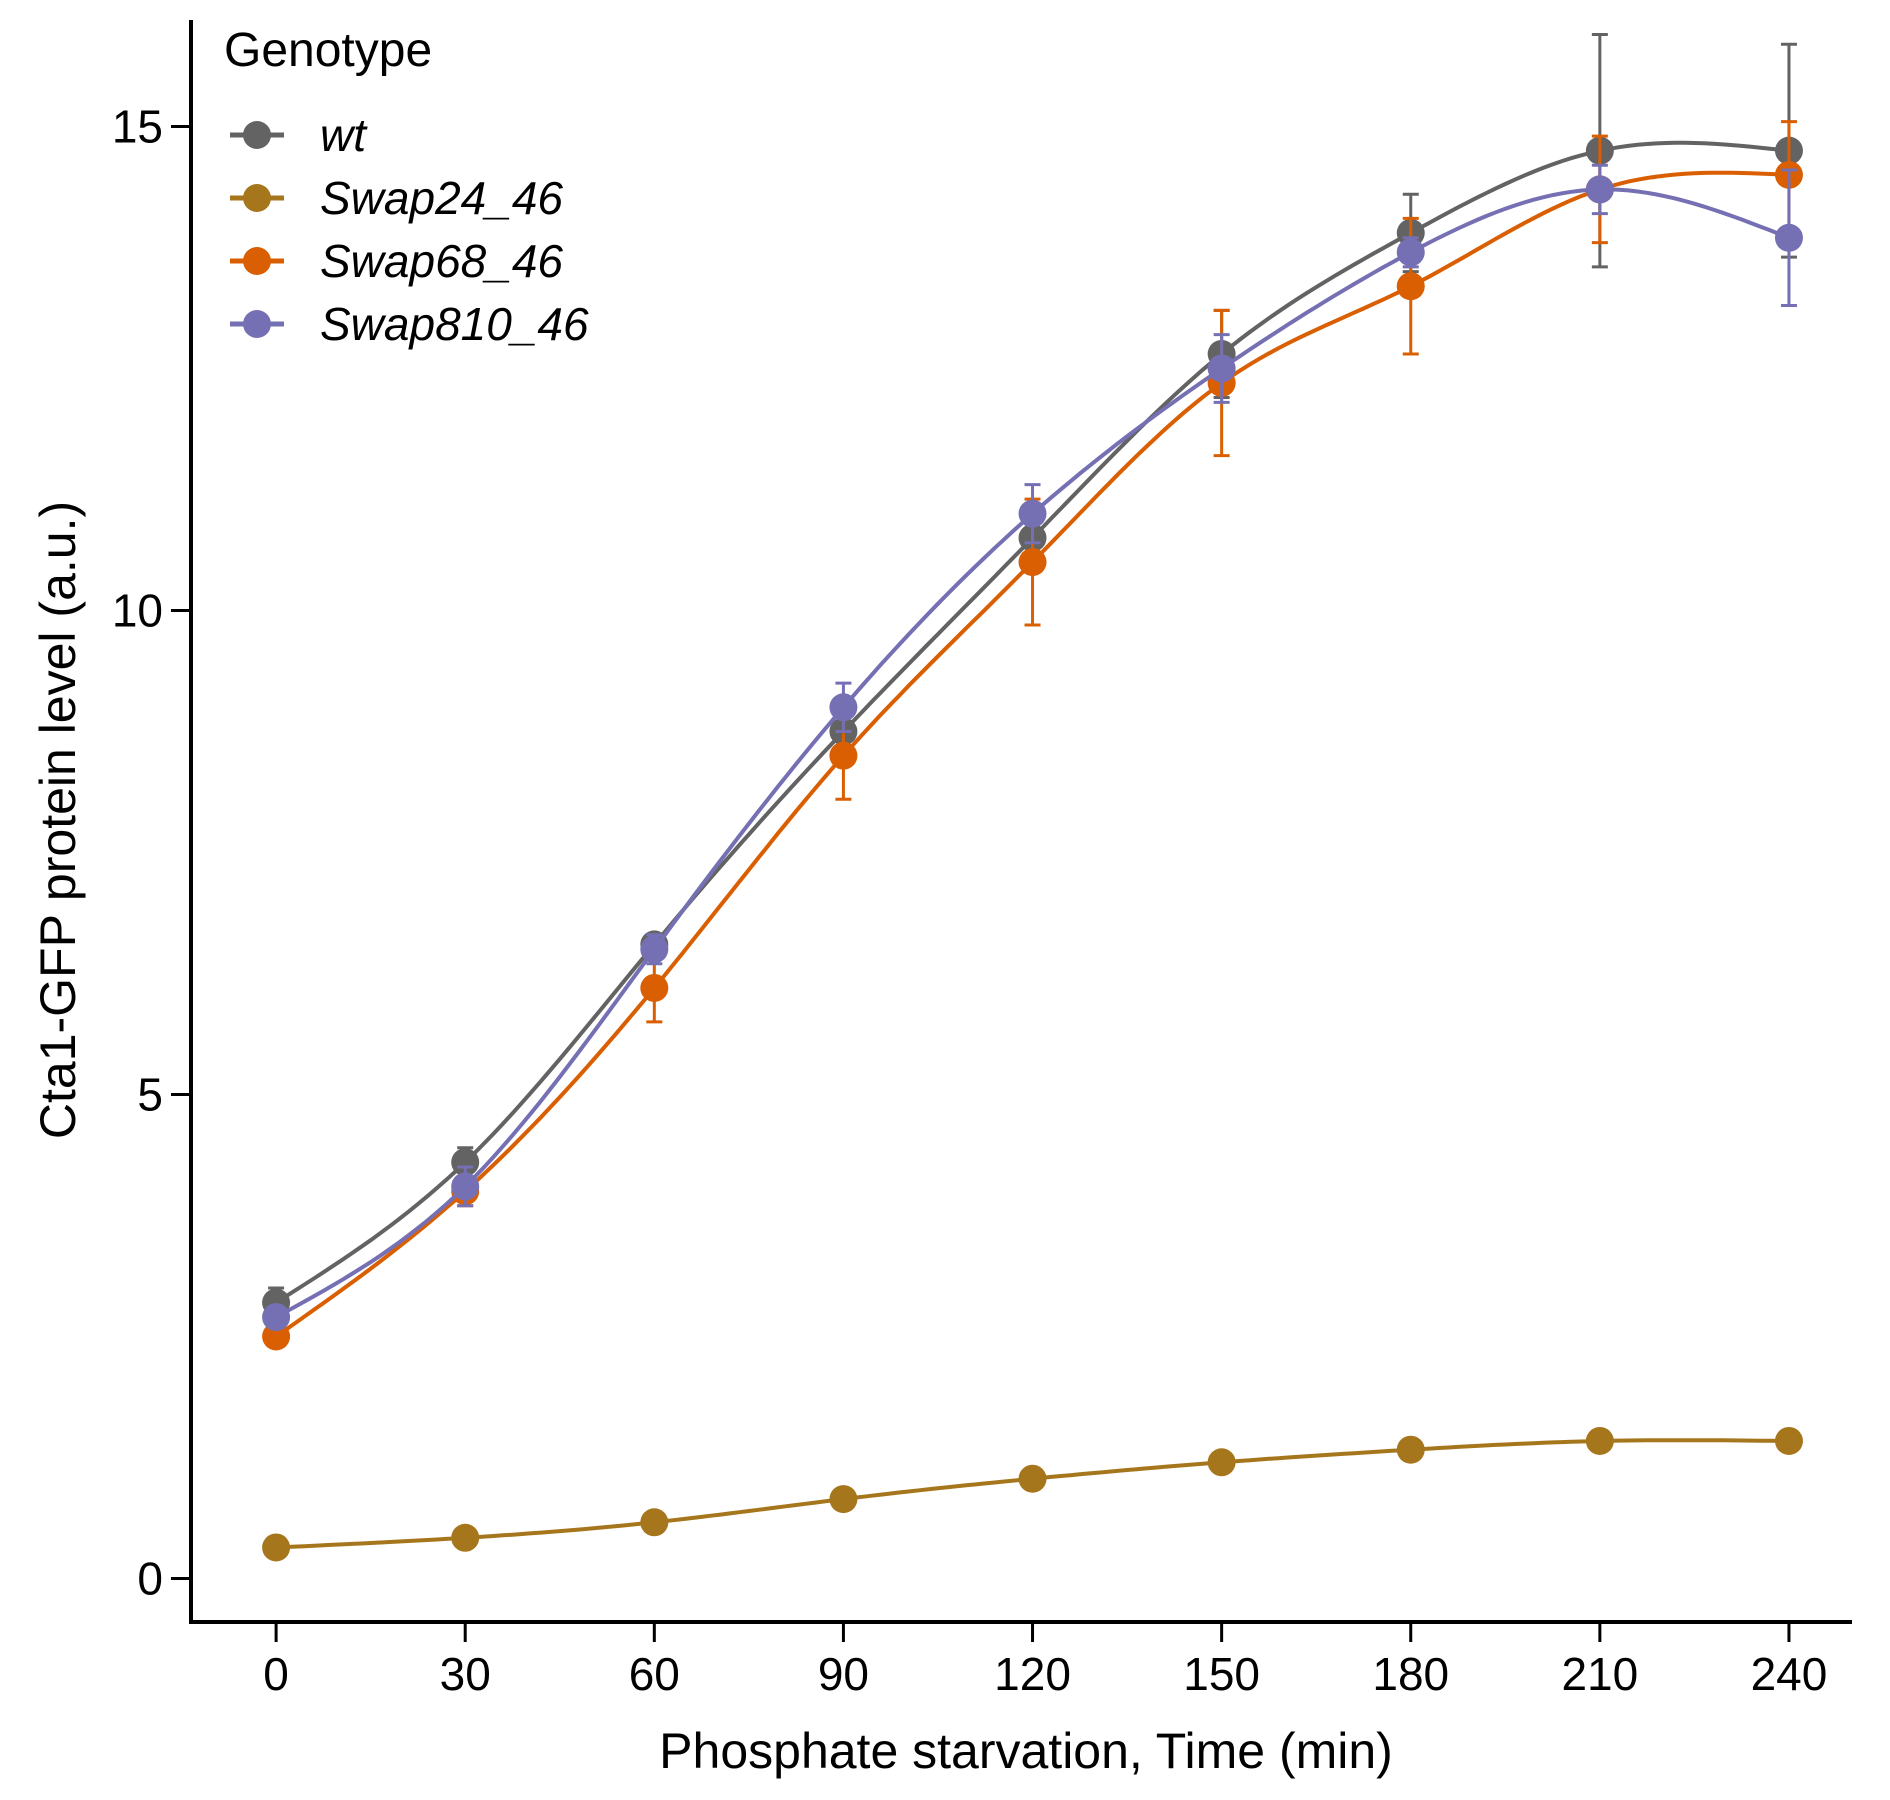 The image size is (1890, 1800). I want to click on y-tick-label: 10, so click(137, 610).